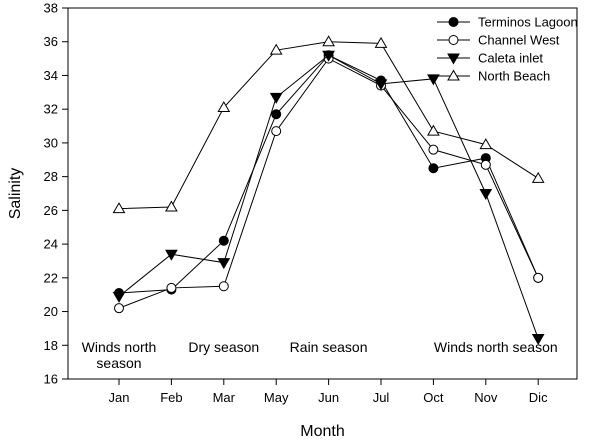  What do you see at coordinates (328, 397) in the screenshot?
I see `x-tick-label: Jun` at bounding box center [328, 397].